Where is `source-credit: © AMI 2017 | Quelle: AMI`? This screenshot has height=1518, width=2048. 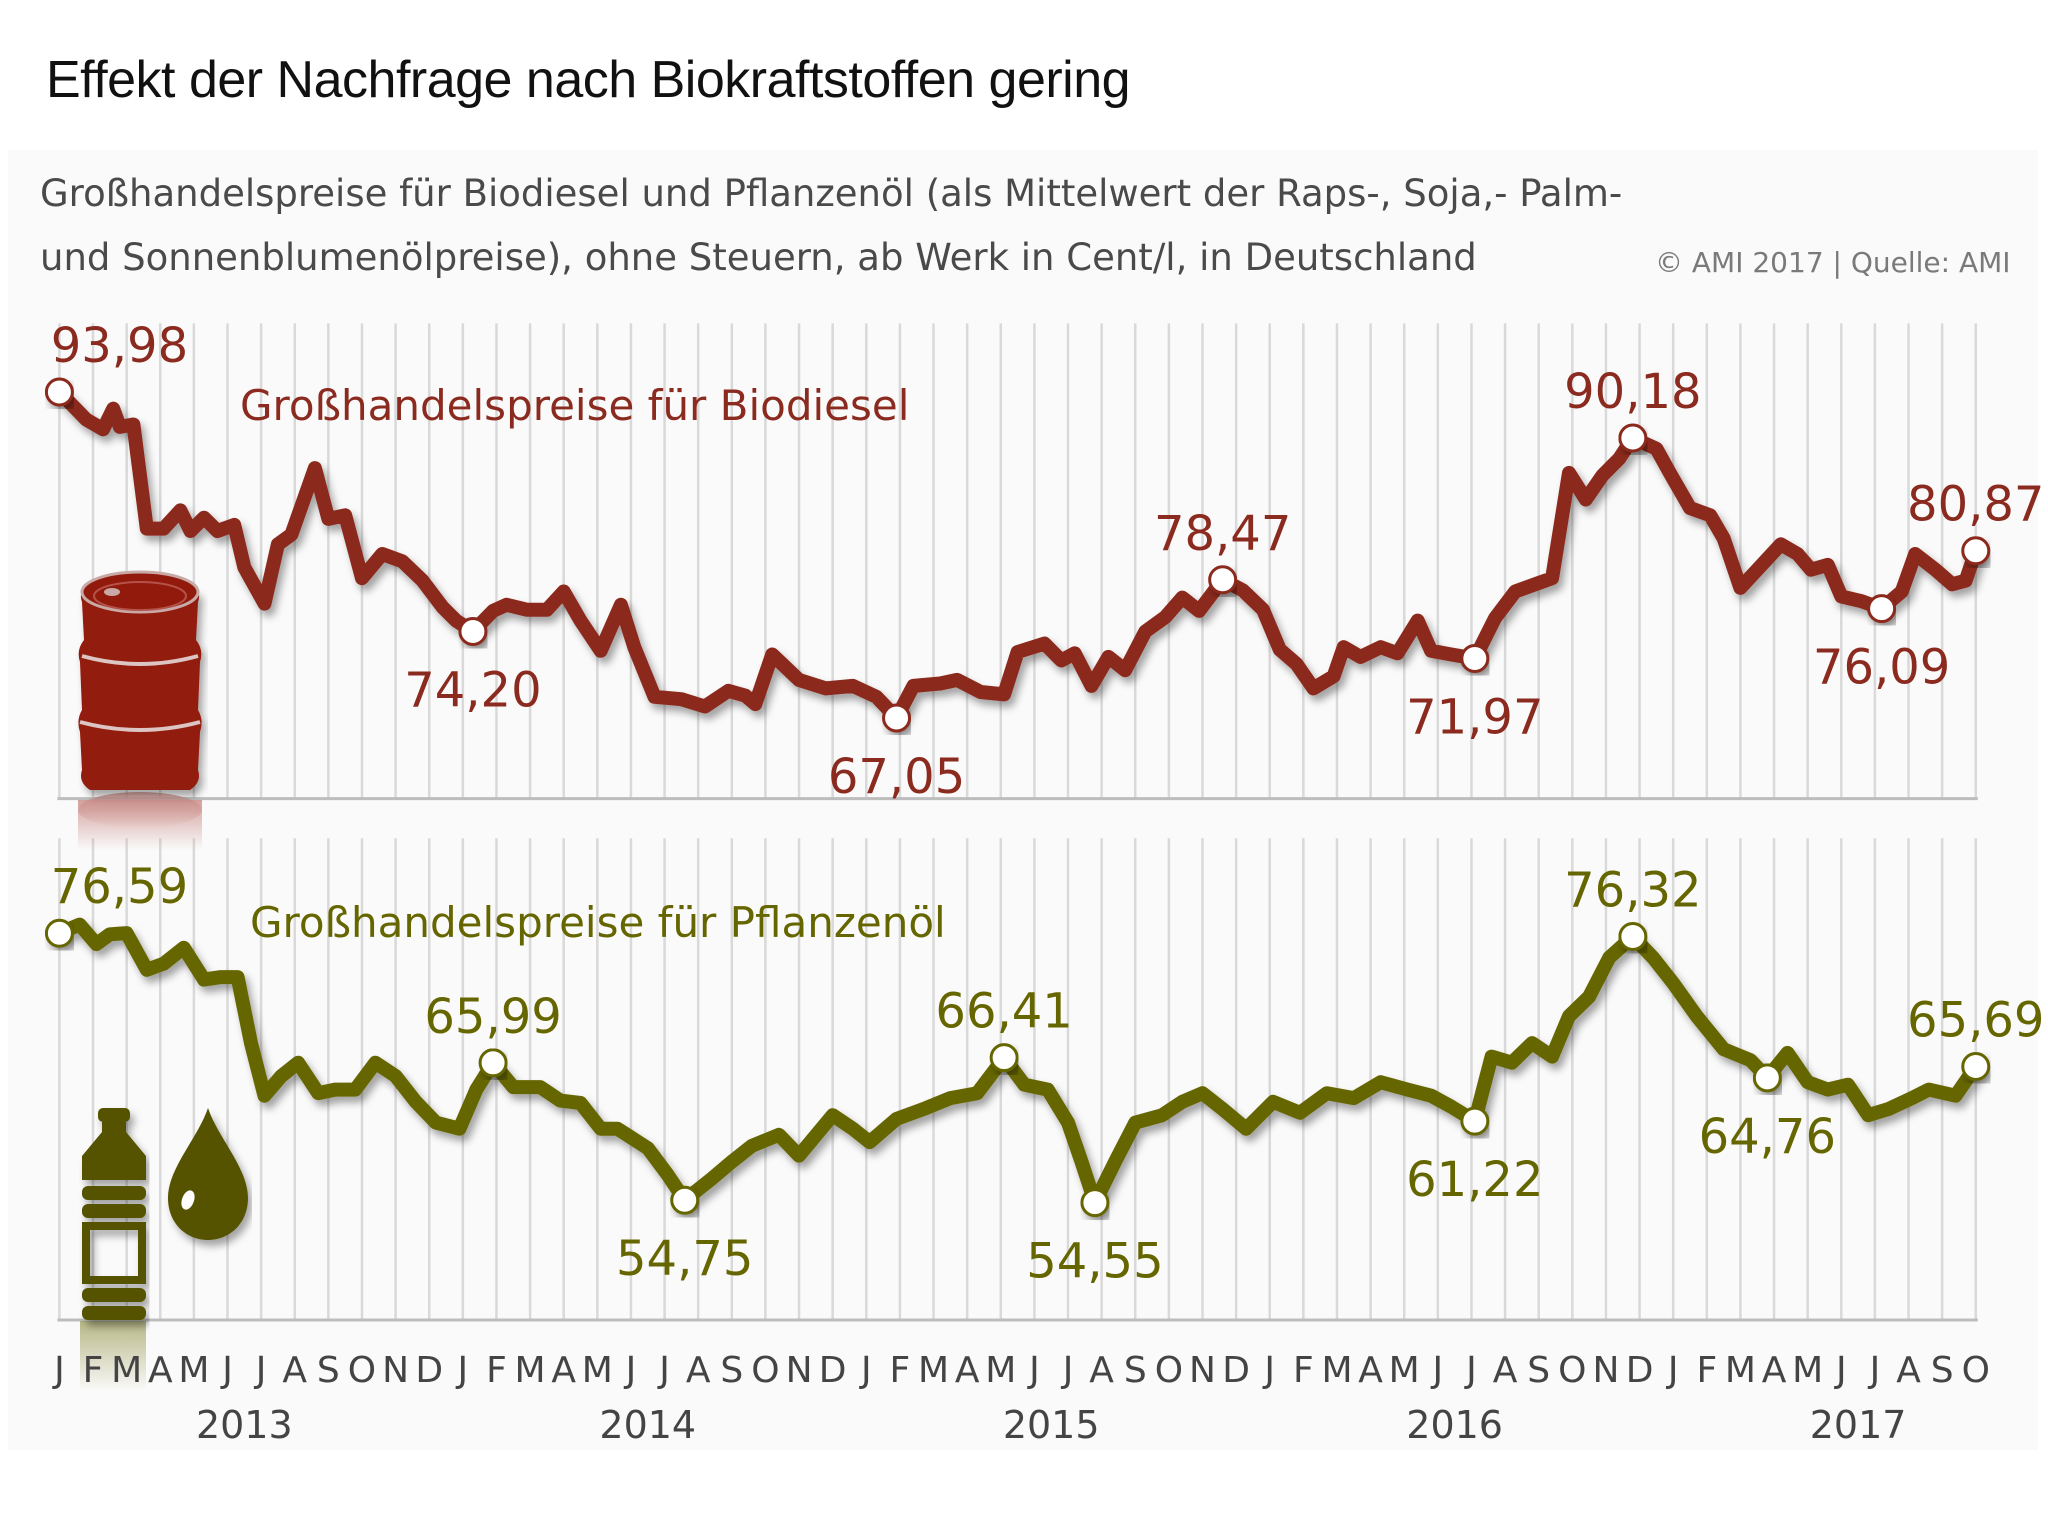
source-credit: © AMI 2017 | Quelle: AMI is located at coordinates (1833, 262).